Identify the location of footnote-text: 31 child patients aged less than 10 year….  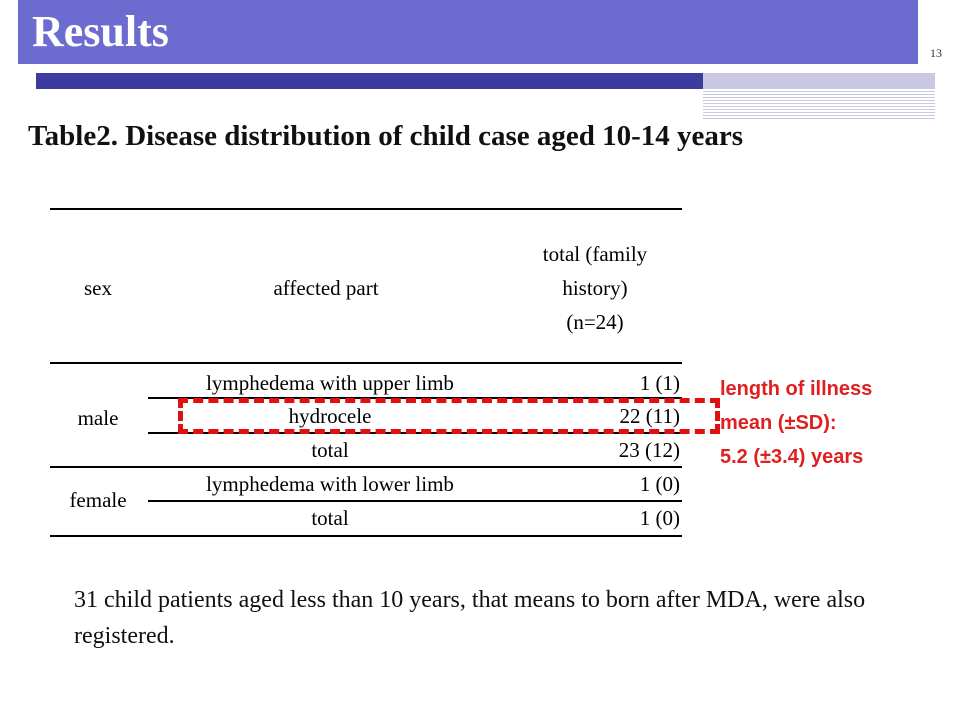
(470, 618).